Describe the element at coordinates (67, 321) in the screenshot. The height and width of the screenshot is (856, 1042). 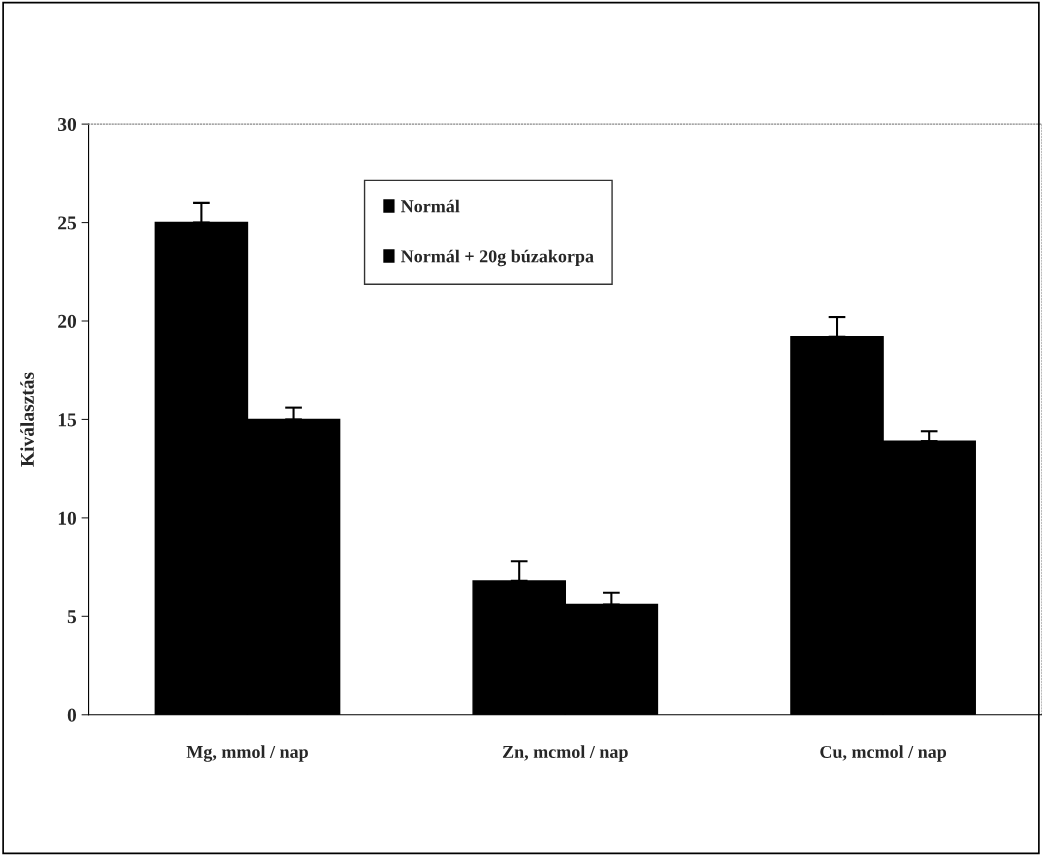
I see `y-tick-label: 20` at that location.